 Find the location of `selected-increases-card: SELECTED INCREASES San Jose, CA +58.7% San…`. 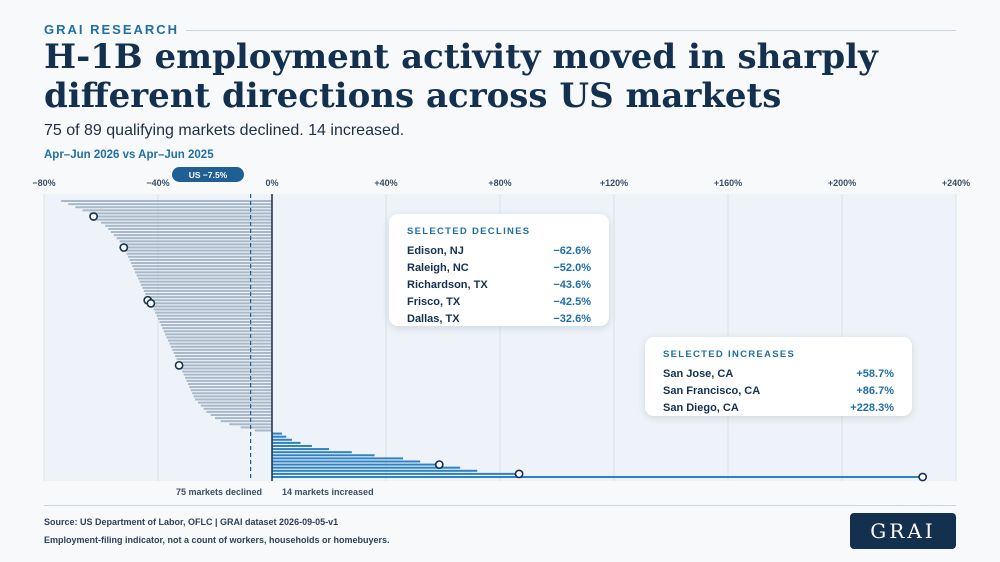

selected-increases-card: SELECTED INCREASES San Jose, CA +58.7% San… is located at coordinates (778, 376).